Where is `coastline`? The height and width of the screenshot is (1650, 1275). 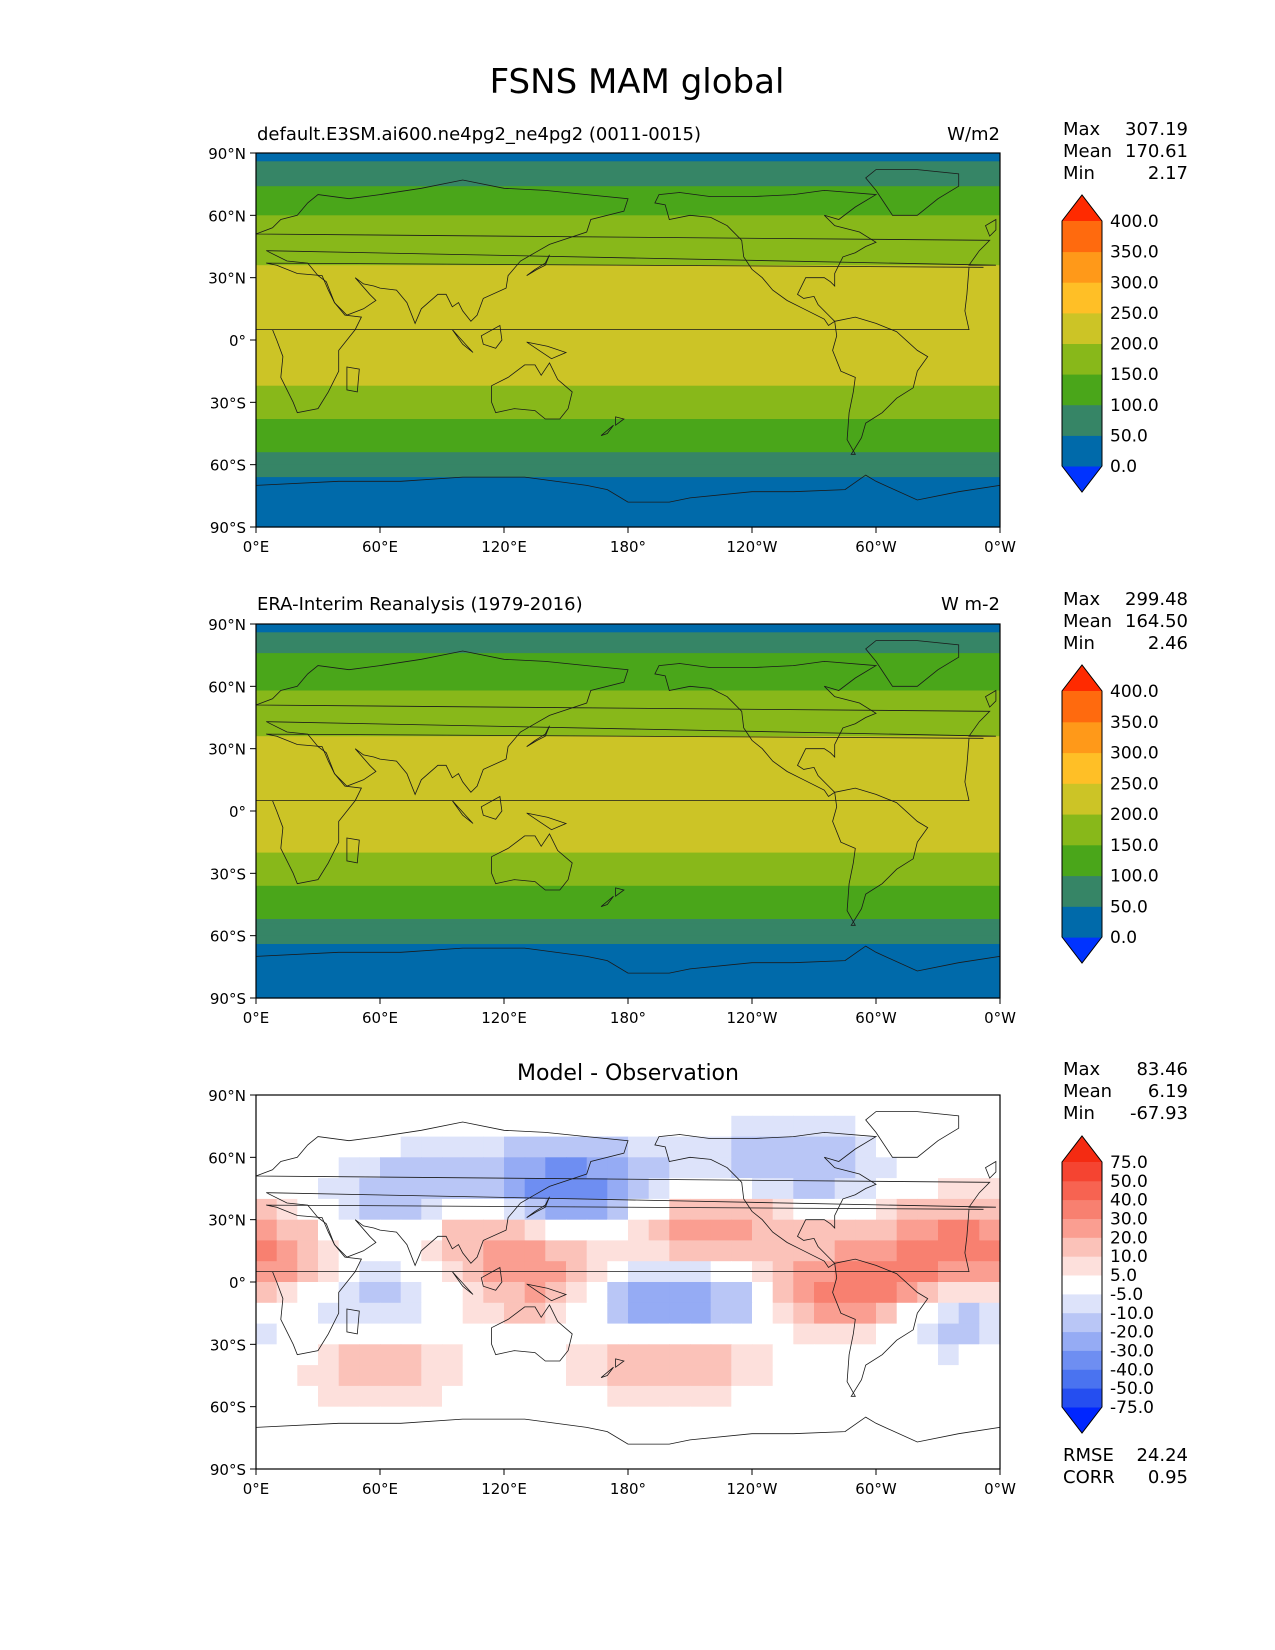
coastline is located at coordinates (491, 807).